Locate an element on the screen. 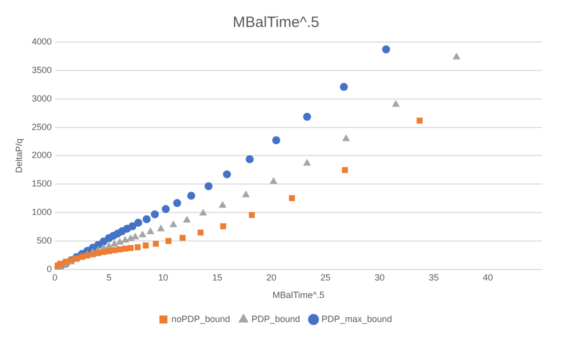 Image resolution: width=572 pixels, height=338 pixels. y-tick-label: 4000 is located at coordinates (42, 41).